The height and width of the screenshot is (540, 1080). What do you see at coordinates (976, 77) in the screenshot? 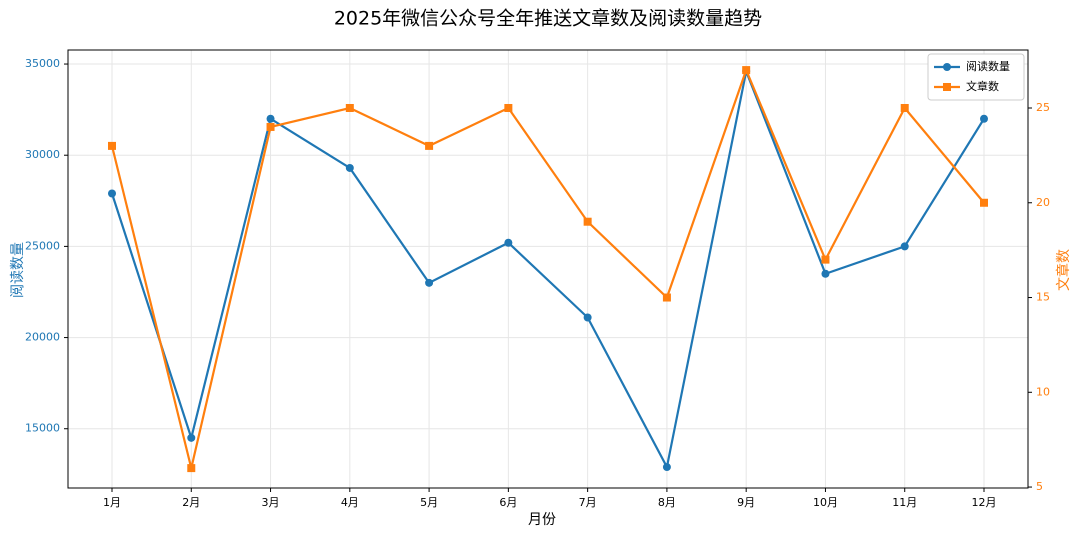
I see `legend-box` at bounding box center [976, 77].